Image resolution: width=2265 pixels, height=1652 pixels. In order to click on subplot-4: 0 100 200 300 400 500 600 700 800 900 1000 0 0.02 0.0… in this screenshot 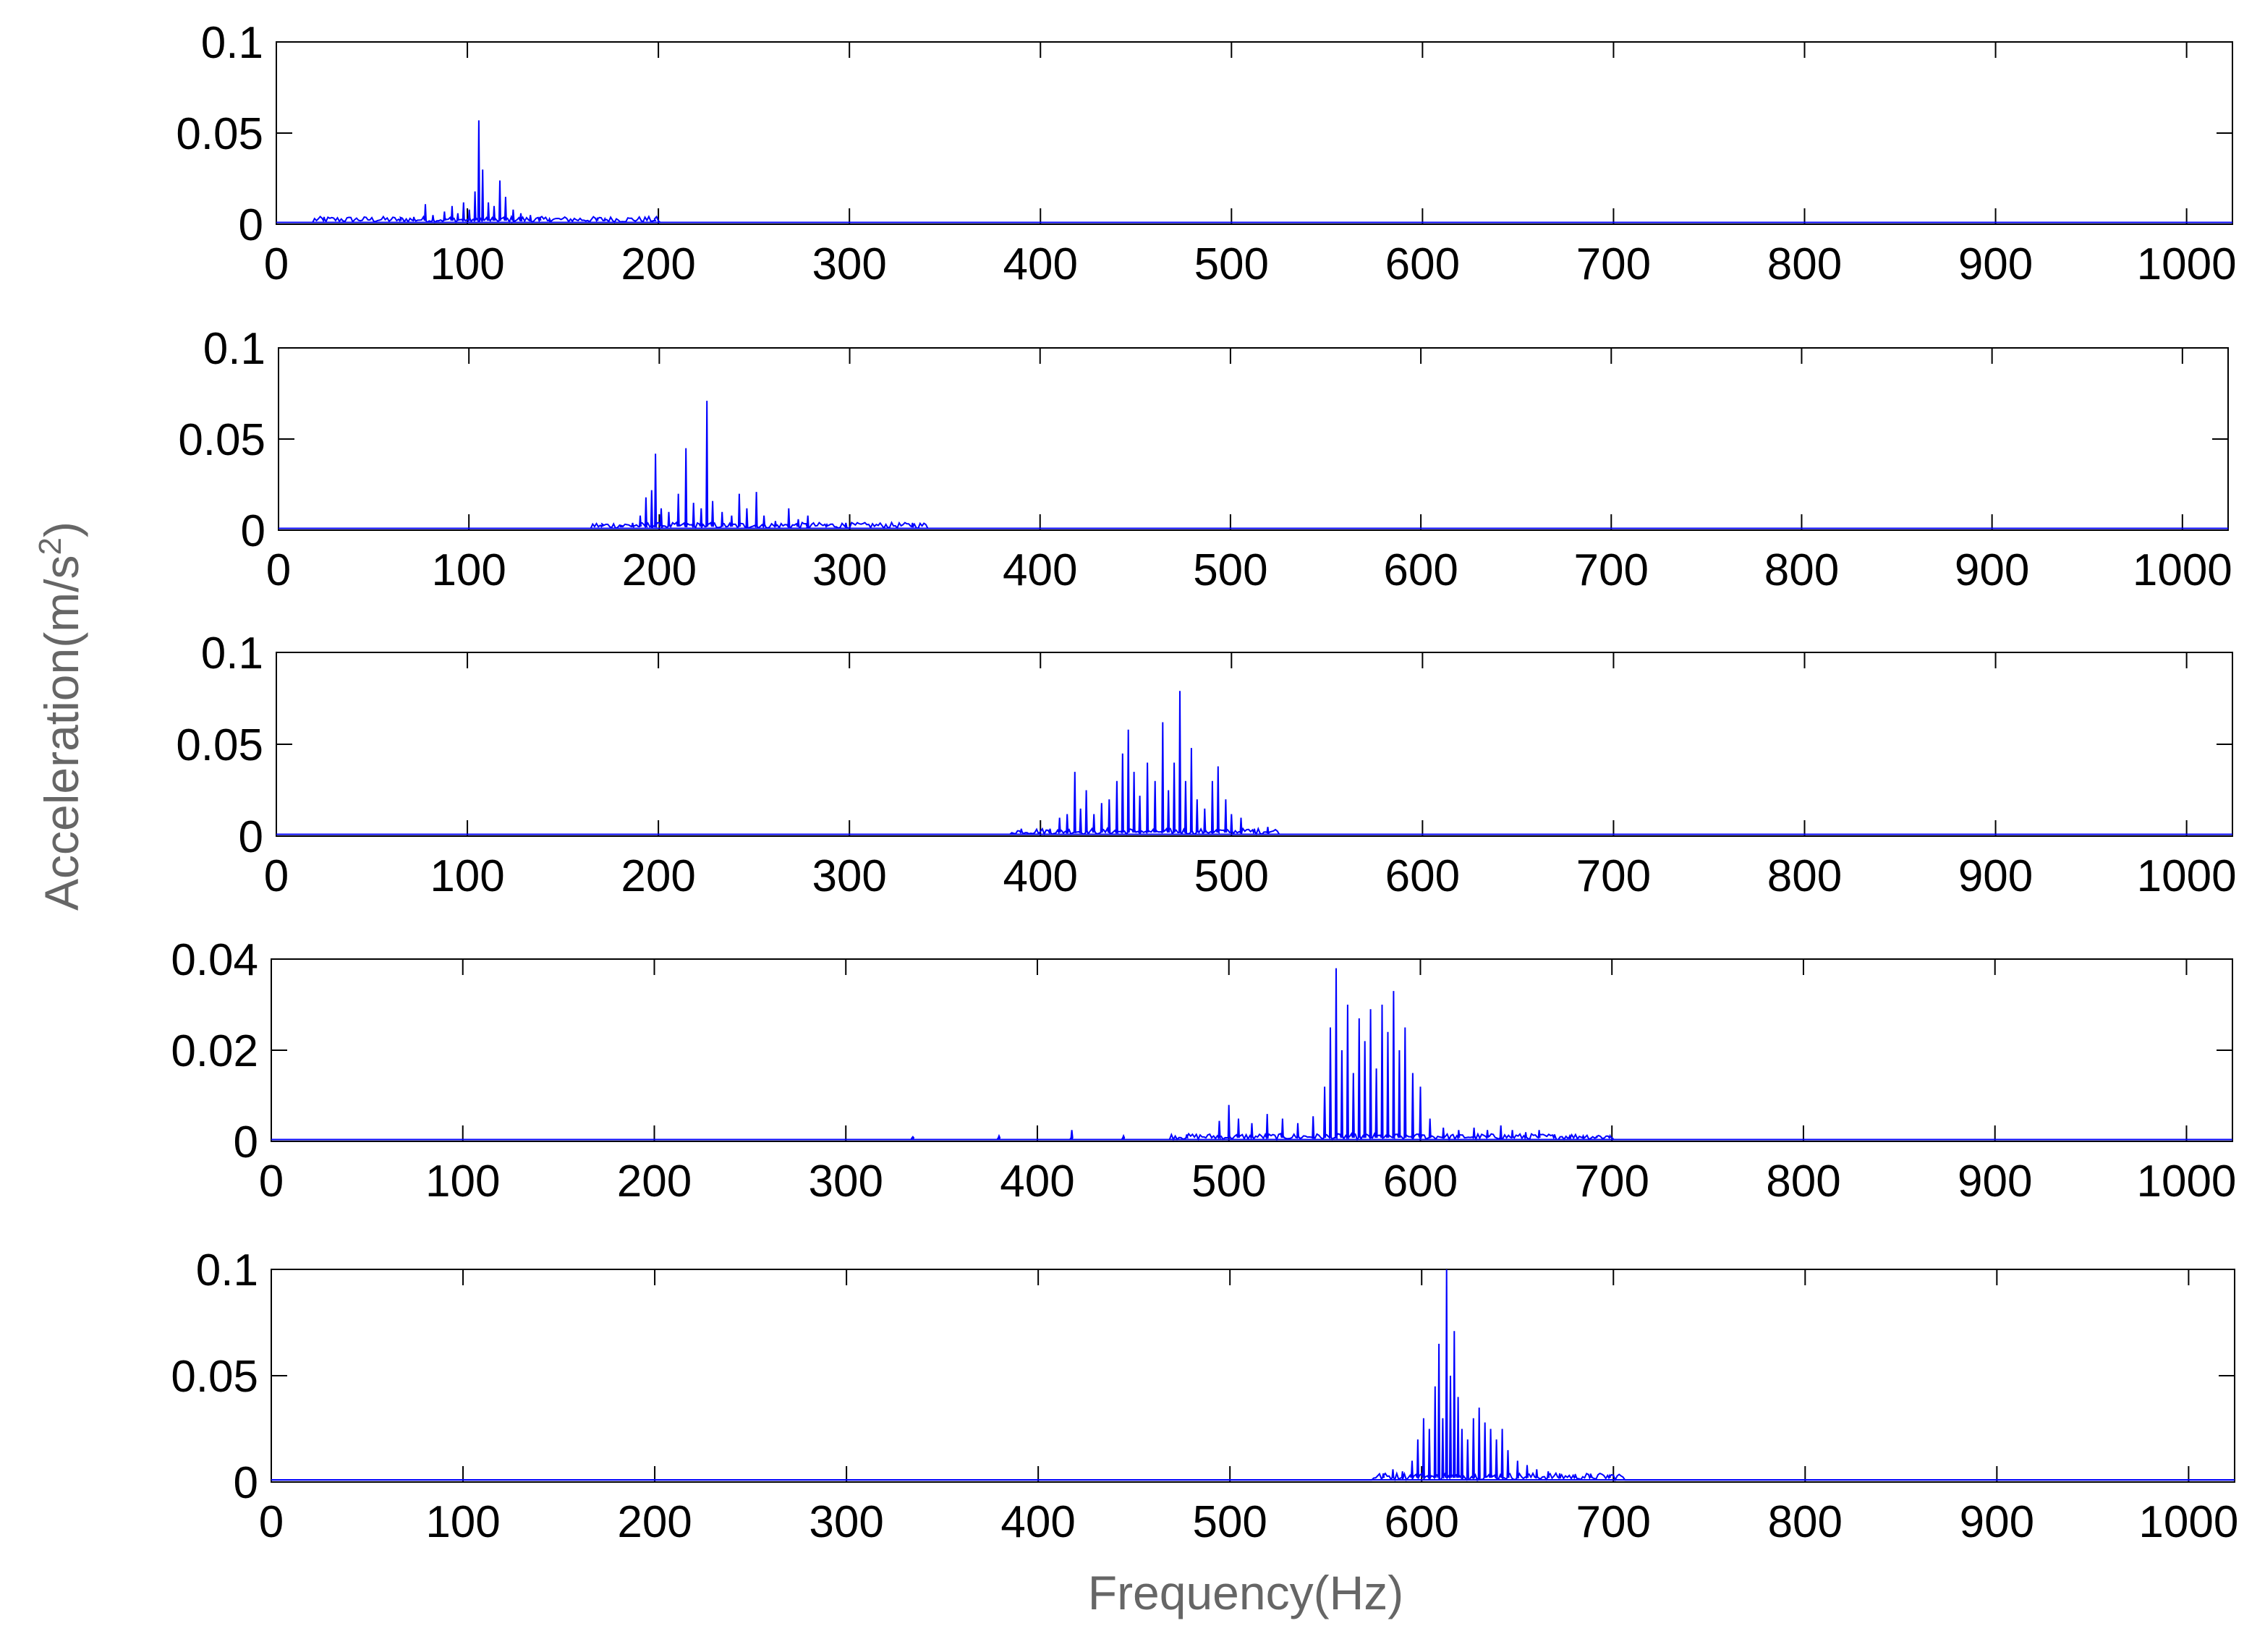, I will do `click(1203, 1070)`.